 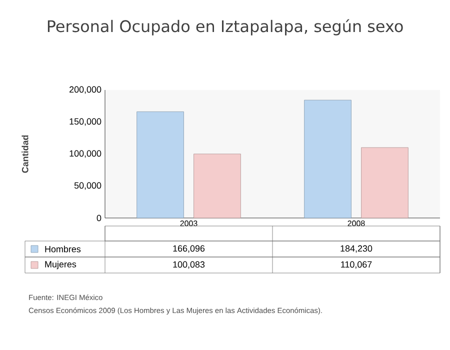 I want to click on y-tick-label: 0, so click(x=99, y=218).